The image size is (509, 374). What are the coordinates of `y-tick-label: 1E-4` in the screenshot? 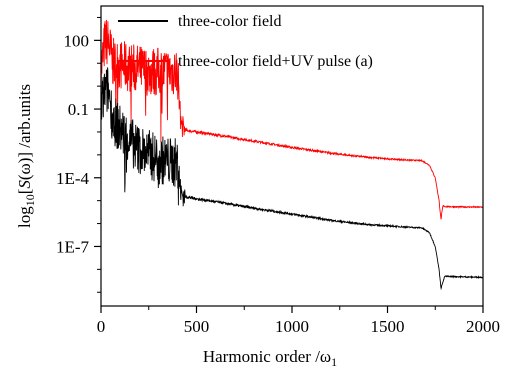 It's located at (73, 178).